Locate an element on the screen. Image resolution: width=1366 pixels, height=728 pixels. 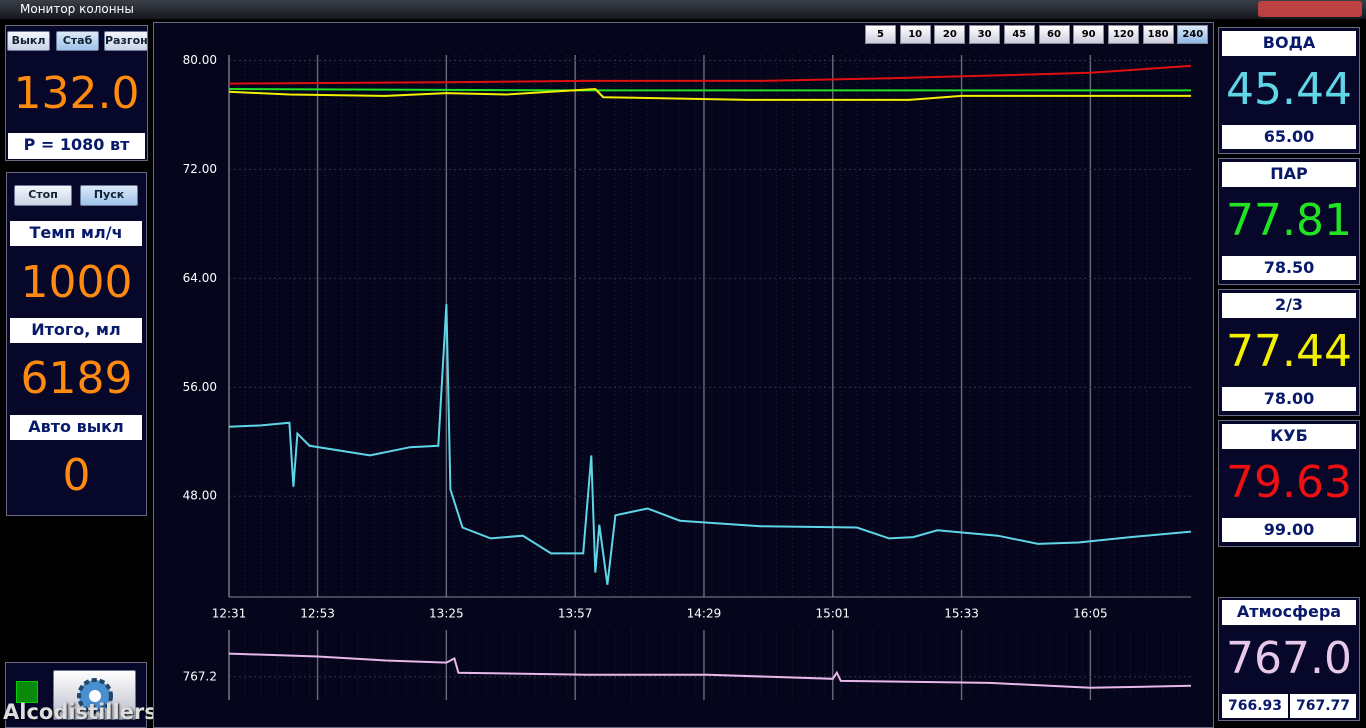
mode-button: Стаб is located at coordinates (77, 41).